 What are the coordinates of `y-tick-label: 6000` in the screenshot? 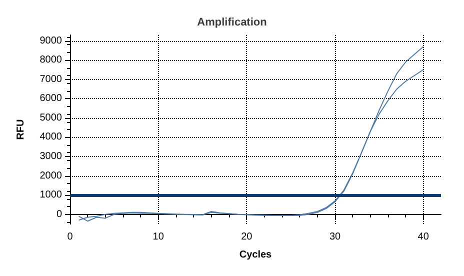 It's located at (51, 98).